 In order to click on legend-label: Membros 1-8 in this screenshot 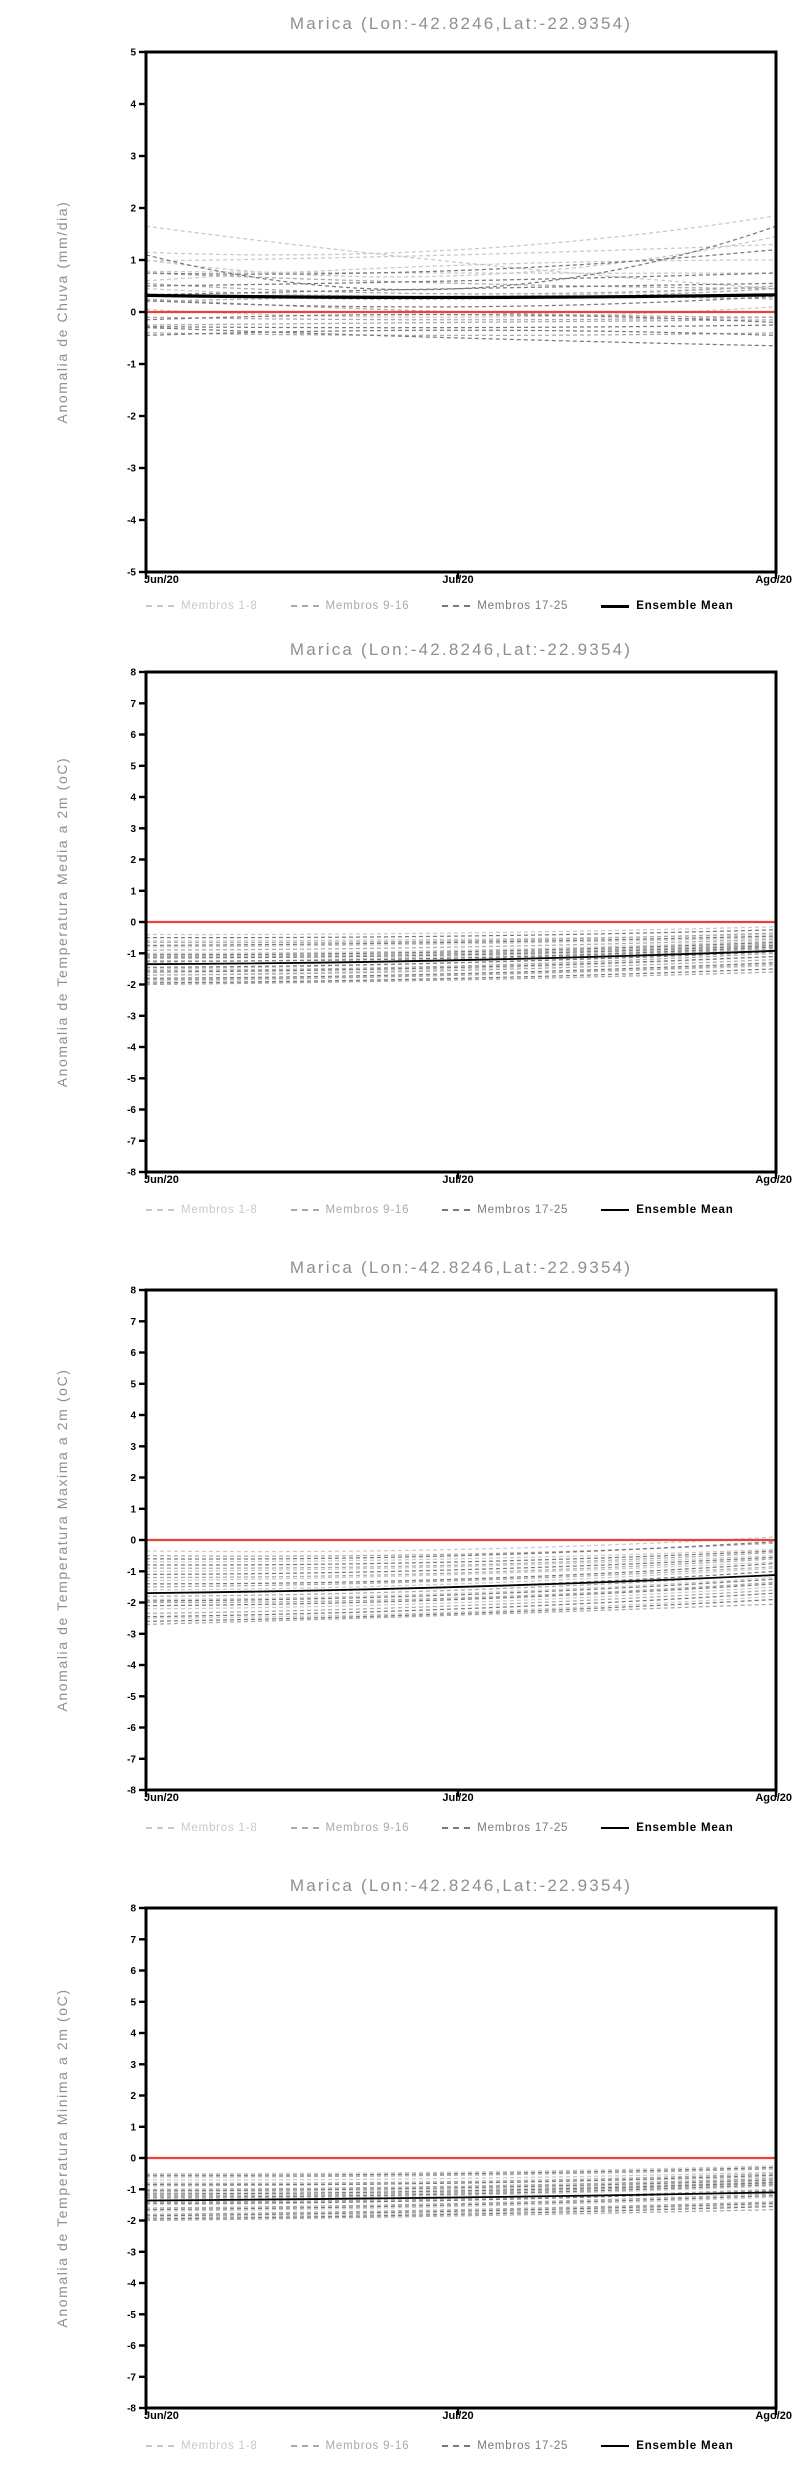, I will do `click(219, 1828)`.